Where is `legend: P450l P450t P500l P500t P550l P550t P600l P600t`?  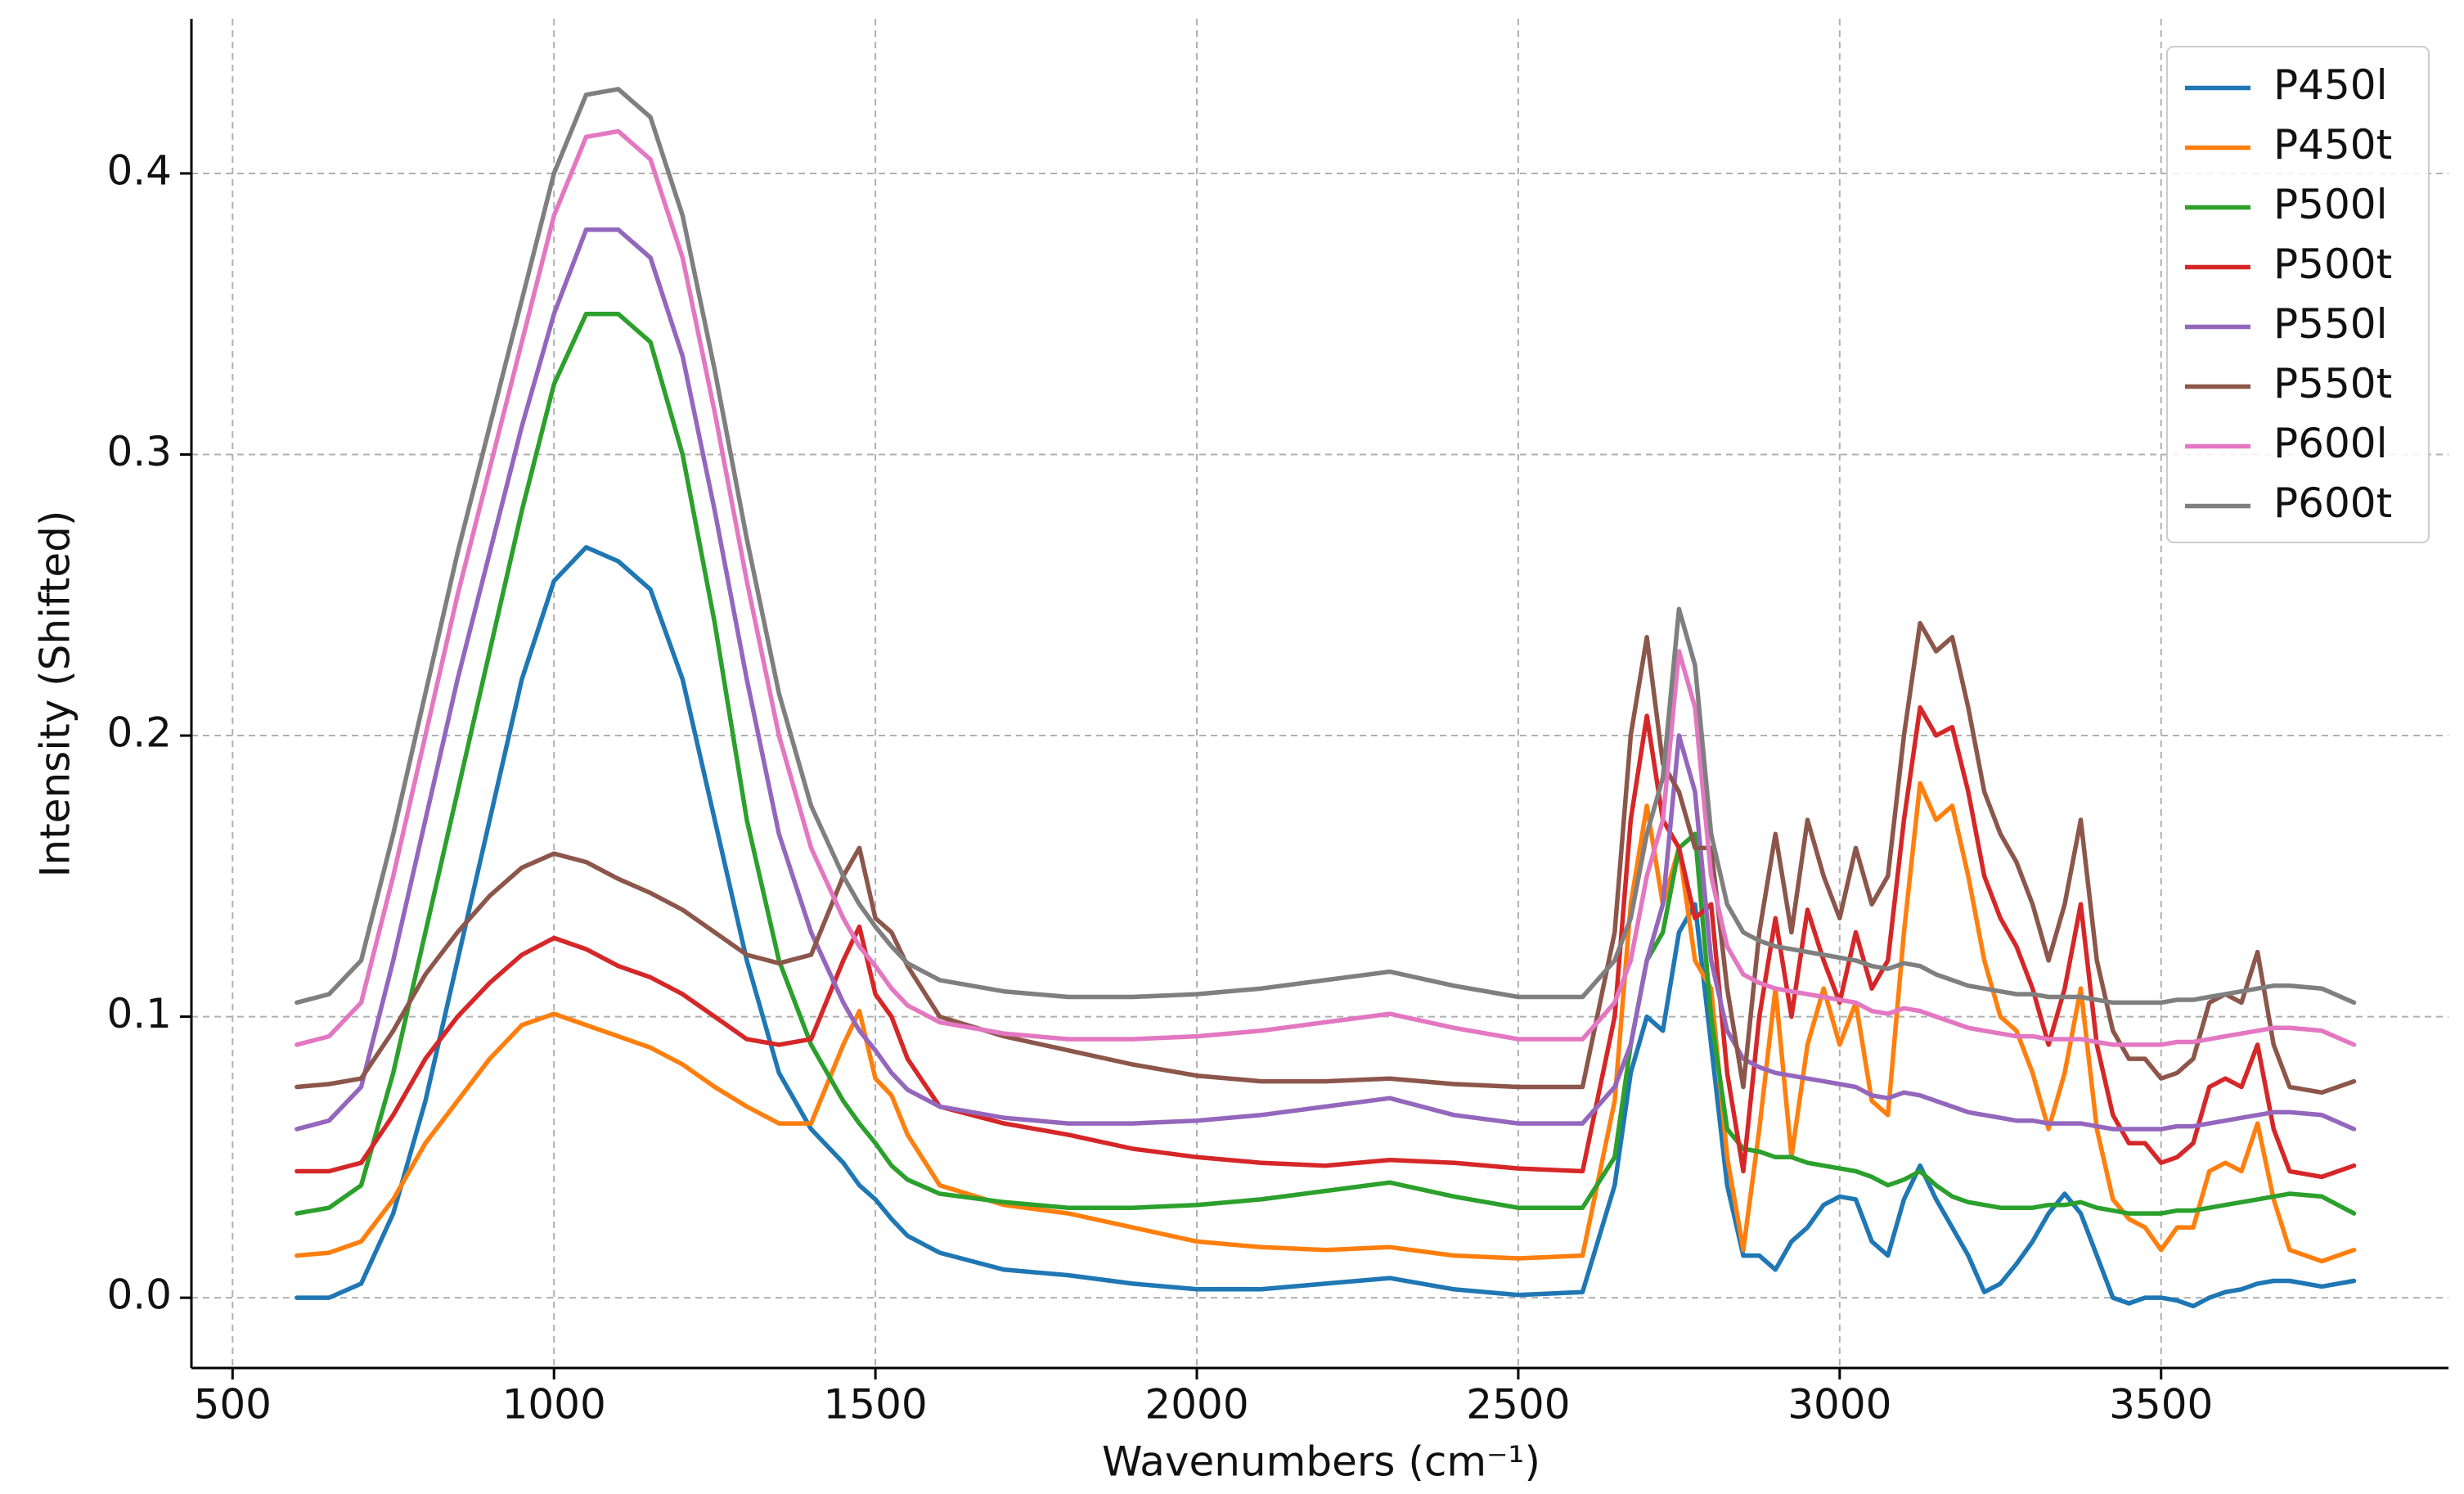 legend: P450l P450t P500l P500t P550l P550t P600l P600t is located at coordinates (2298, 295).